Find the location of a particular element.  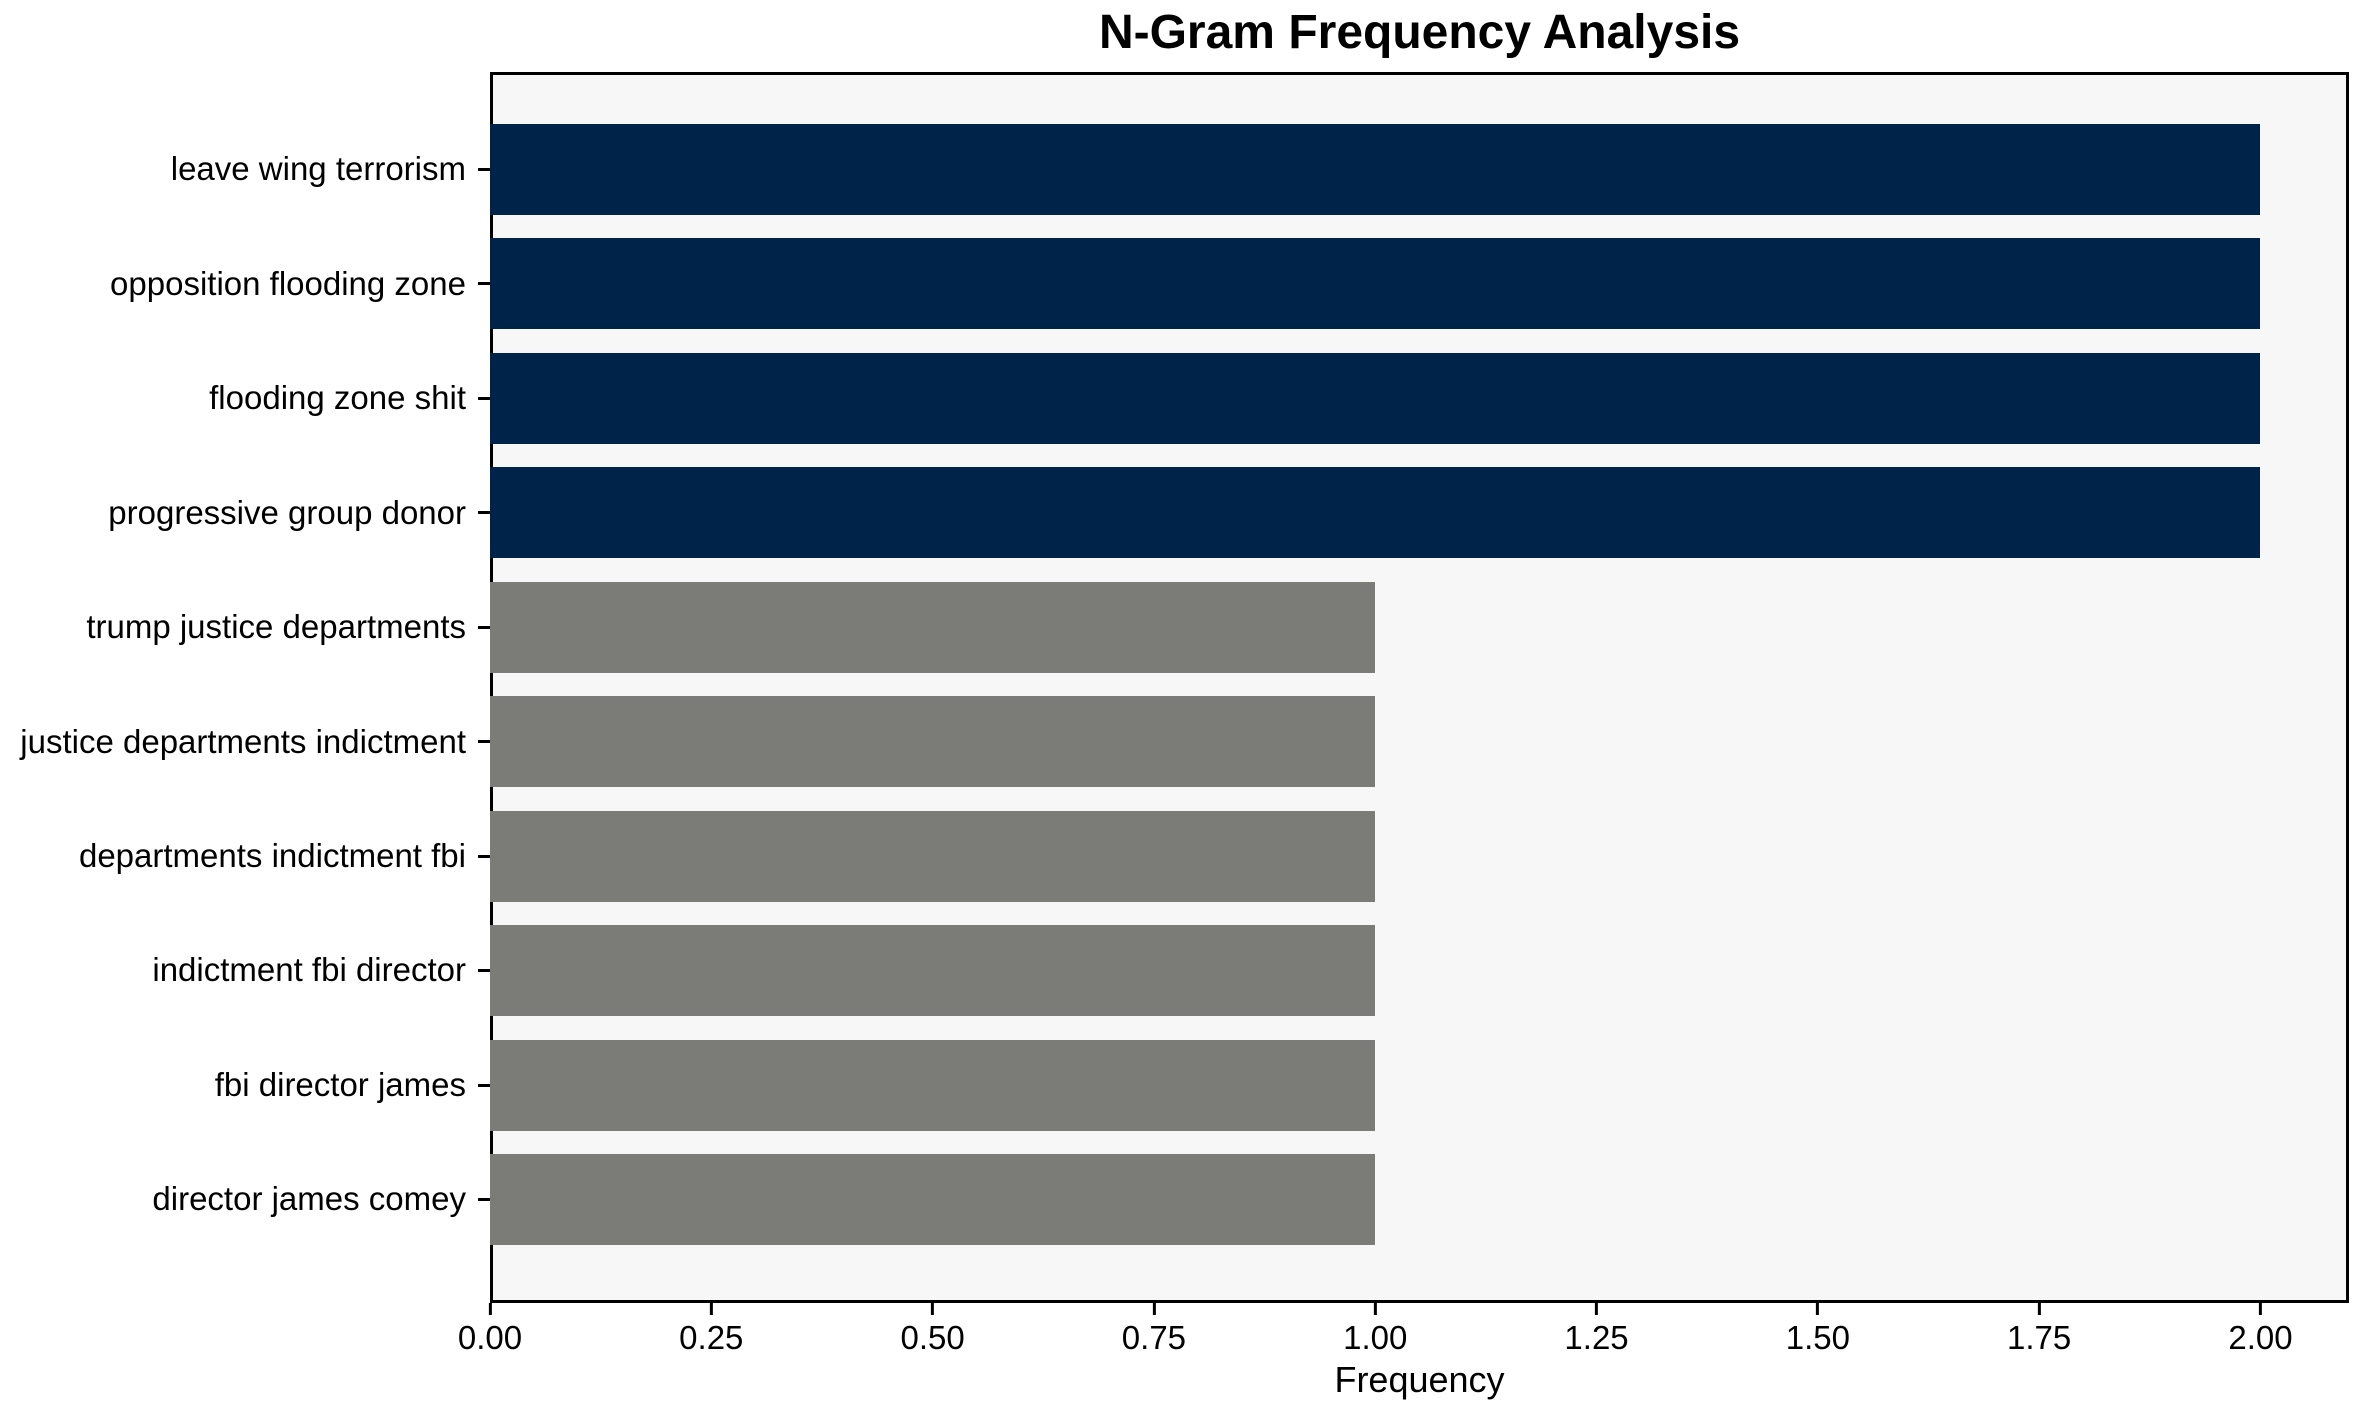

x-tick: 2.00 is located at coordinates (2260, 1329).